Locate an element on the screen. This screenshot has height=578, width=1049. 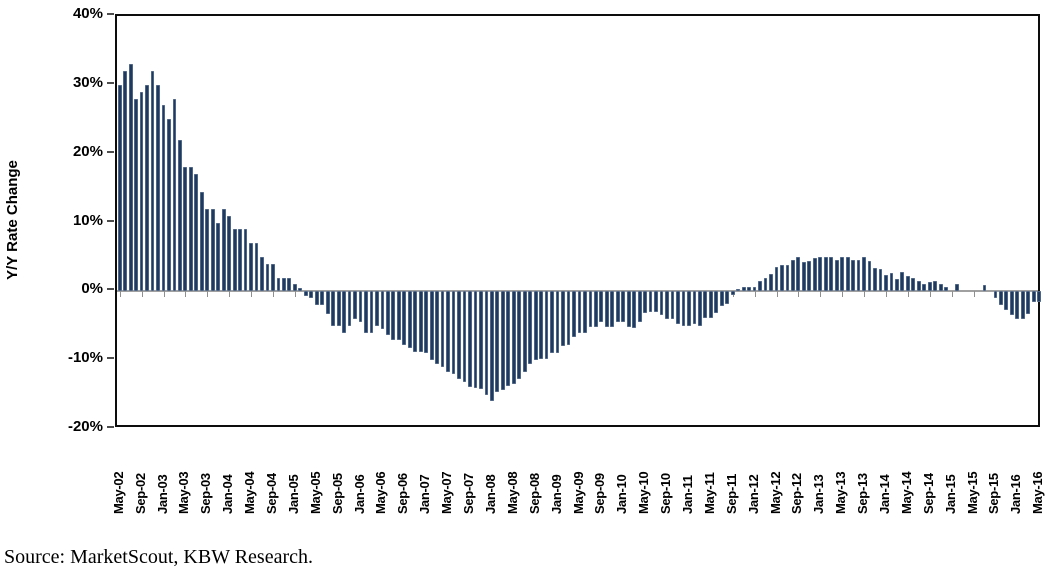
y-label-0%: 0% is located at coordinates (92, 289).